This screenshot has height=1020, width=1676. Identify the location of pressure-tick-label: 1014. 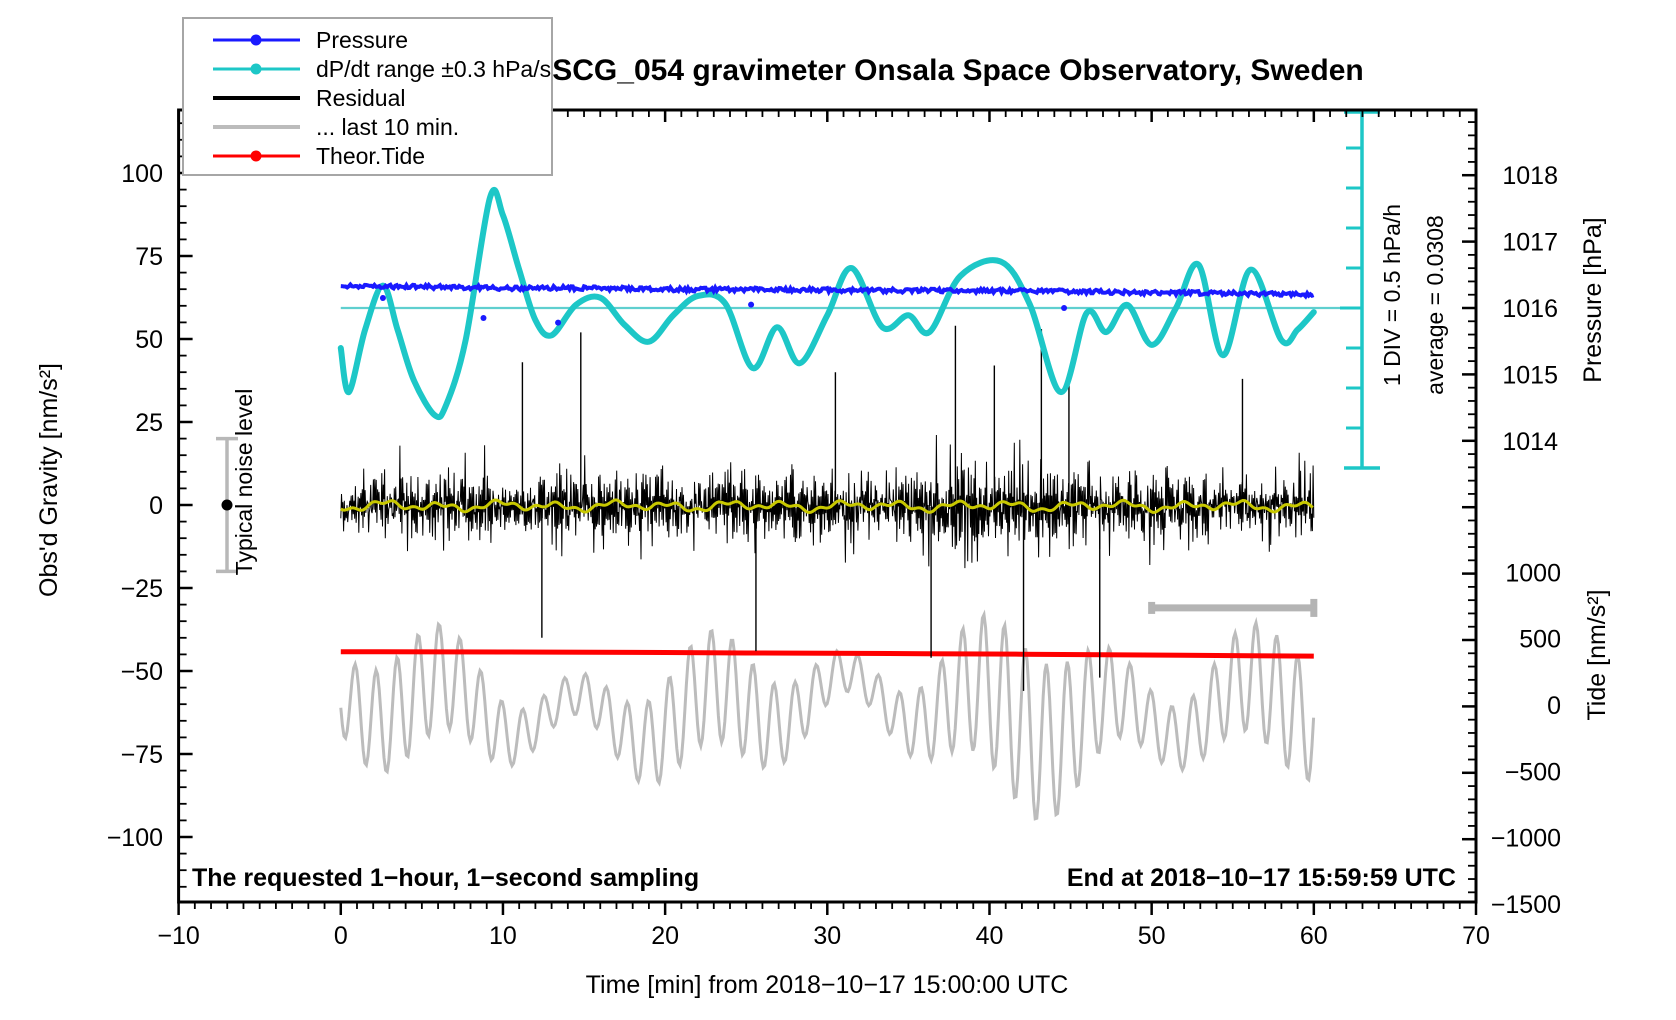
(1530, 442).